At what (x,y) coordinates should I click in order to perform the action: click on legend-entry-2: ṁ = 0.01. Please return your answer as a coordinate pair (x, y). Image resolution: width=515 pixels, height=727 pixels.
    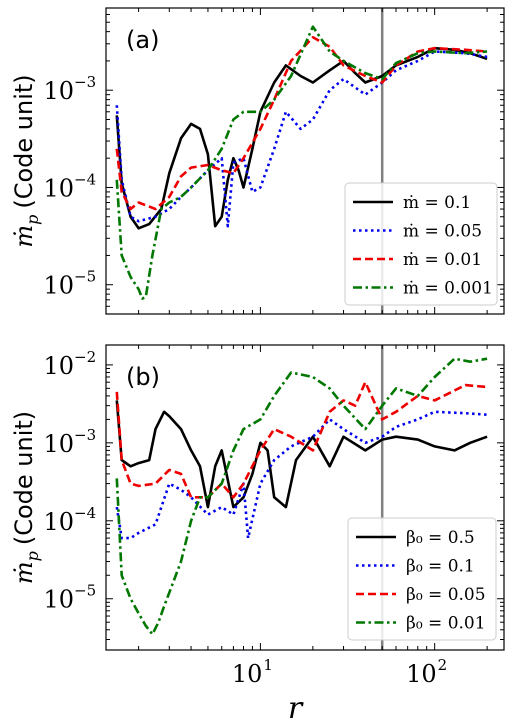
    Looking at the image, I should click on (442, 260).